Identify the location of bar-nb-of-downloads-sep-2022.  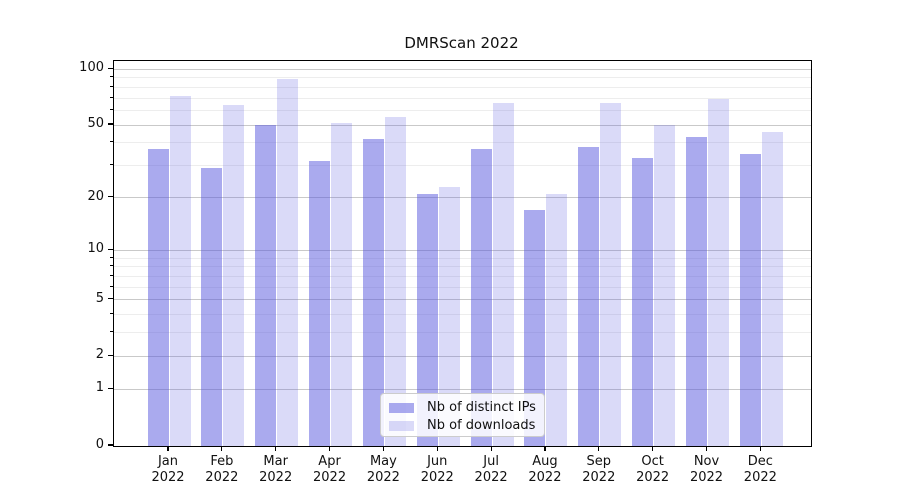
(611, 274).